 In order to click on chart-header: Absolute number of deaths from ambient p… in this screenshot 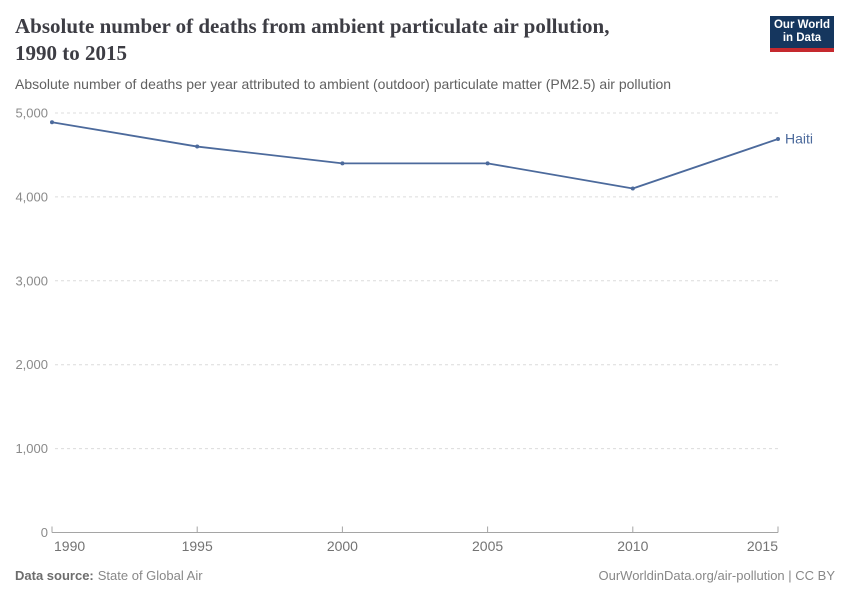, I will do `click(387, 53)`.